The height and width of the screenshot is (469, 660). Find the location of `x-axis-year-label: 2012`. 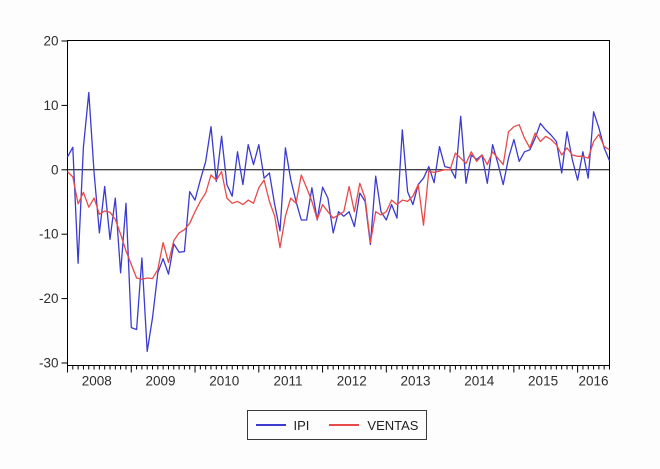

x-axis-year-label: 2012 is located at coordinates (352, 381).